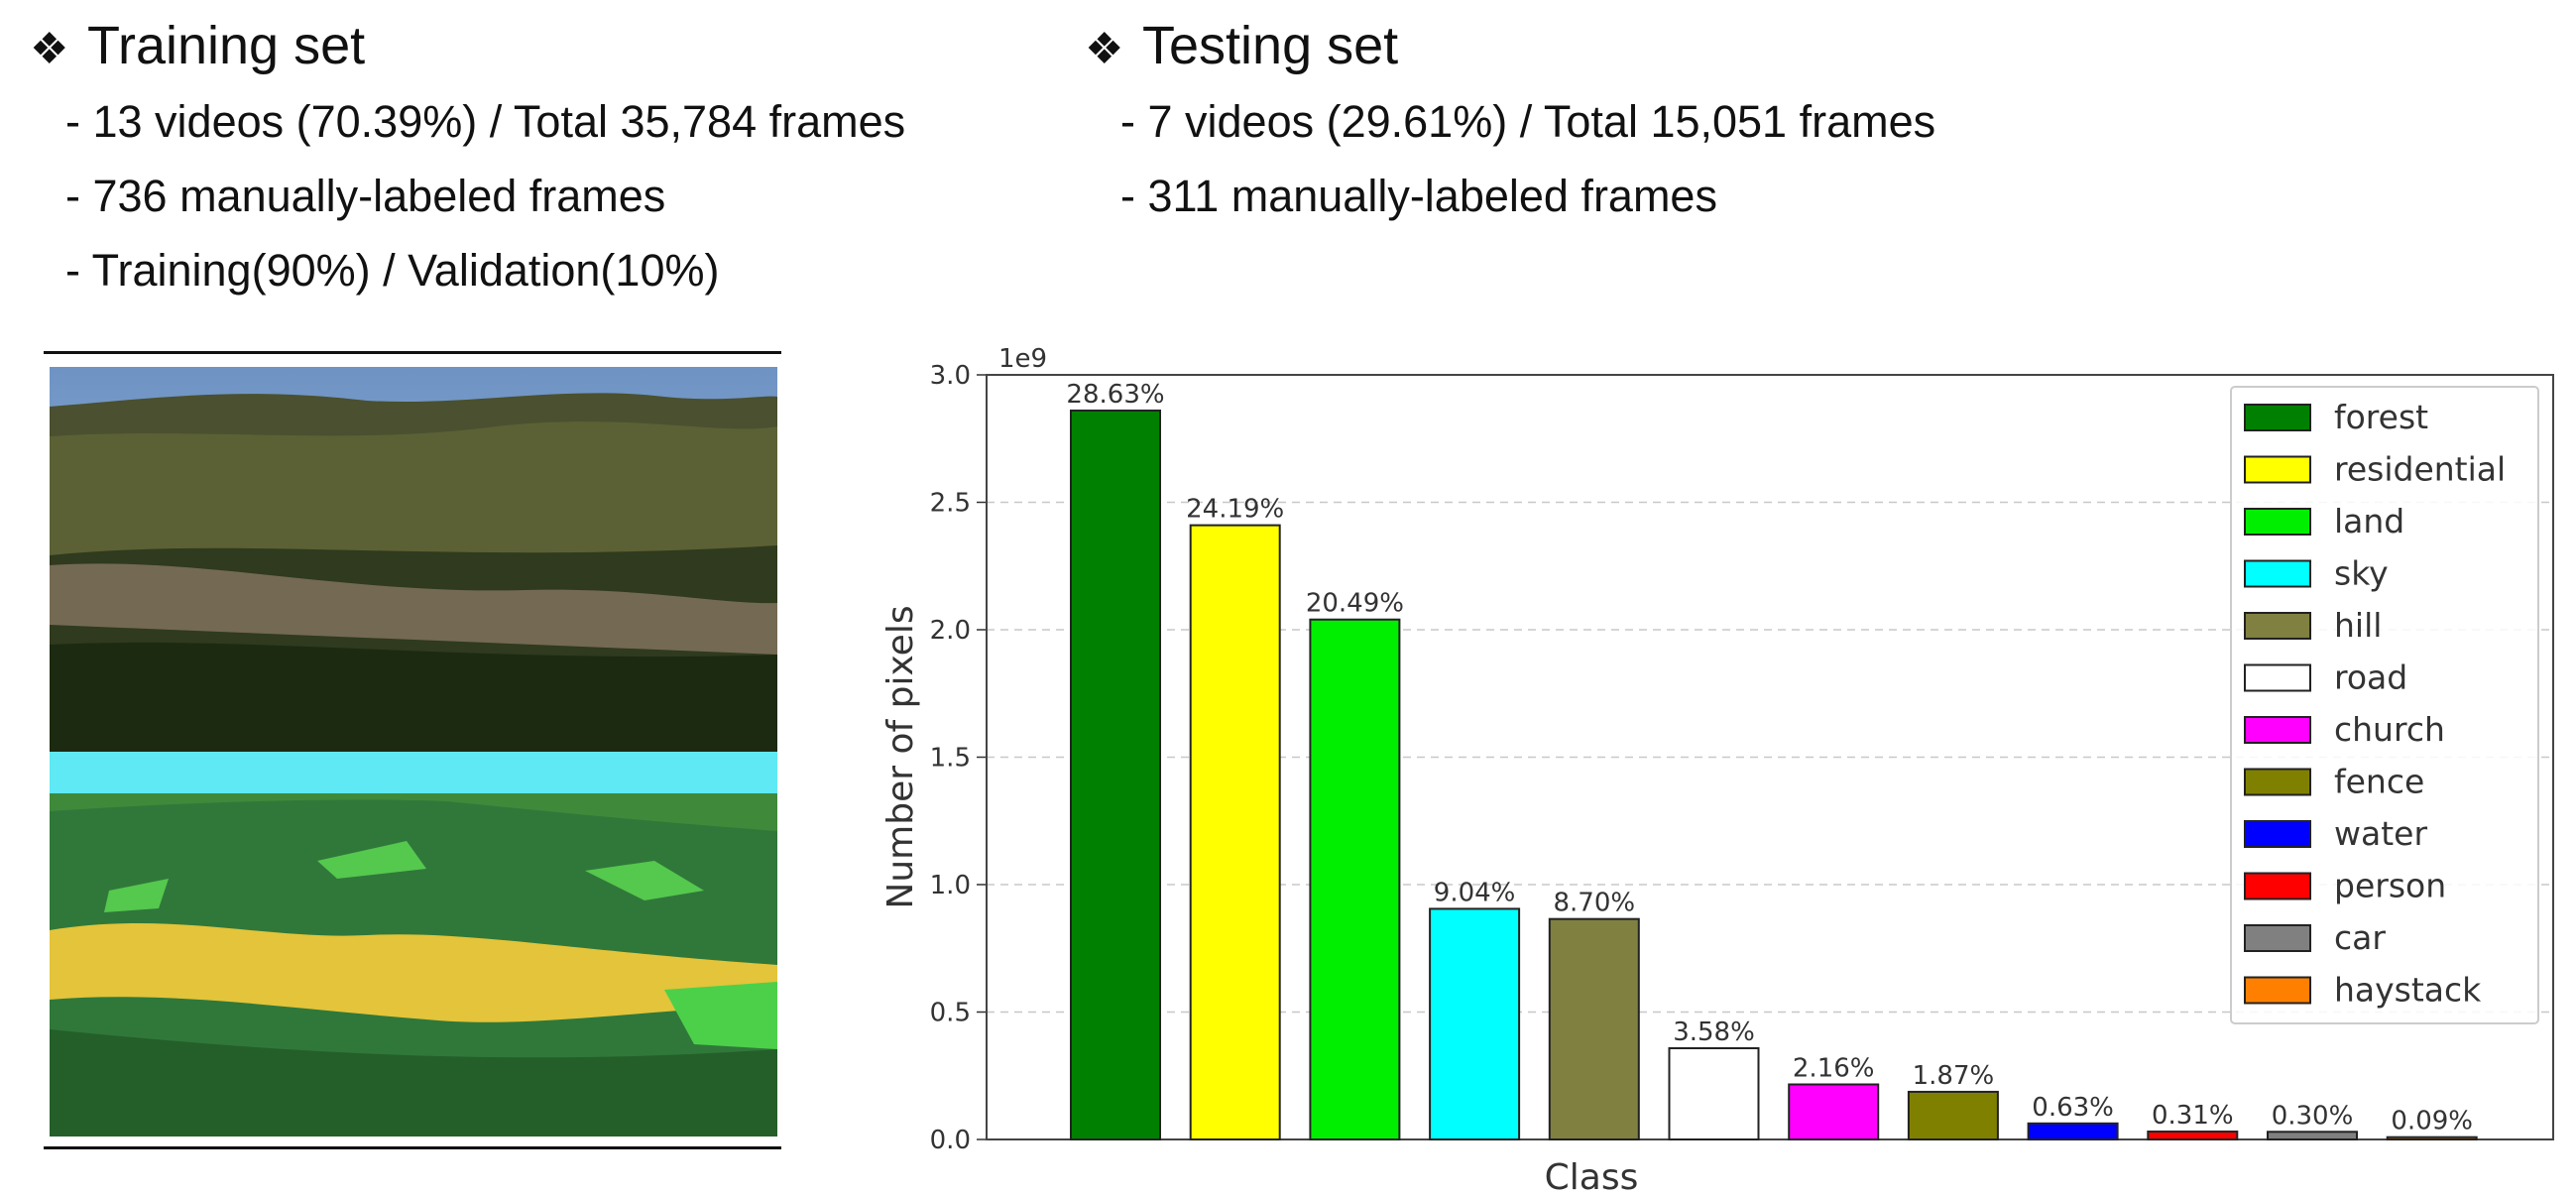 This screenshot has height=1196, width=2576. I want to click on y-tick-label: 2.0, so click(950, 631).